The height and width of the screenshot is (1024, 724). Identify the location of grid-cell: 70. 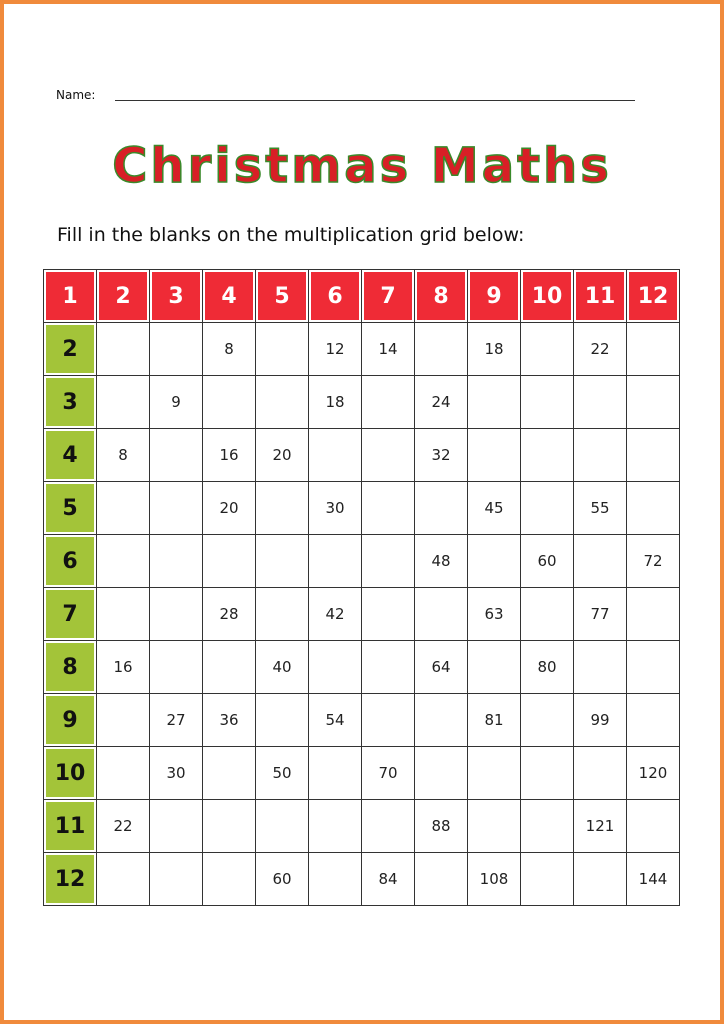
(388, 773).